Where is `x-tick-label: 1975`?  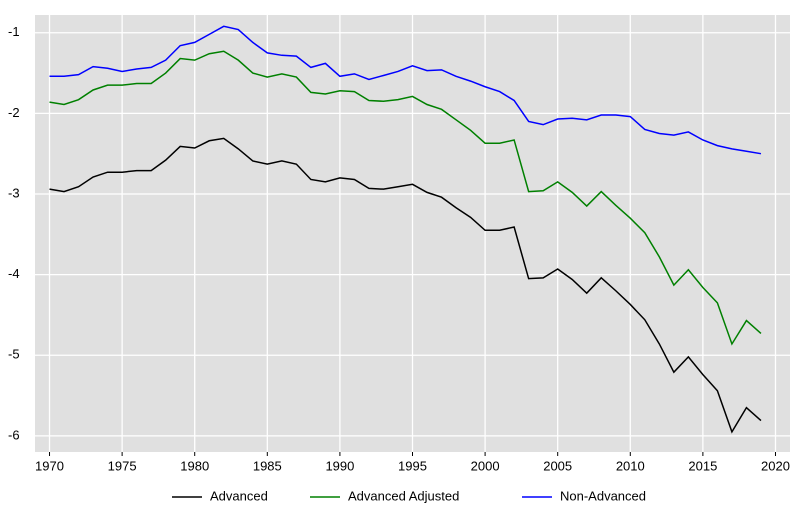
x-tick-label: 1975 is located at coordinates (122, 465).